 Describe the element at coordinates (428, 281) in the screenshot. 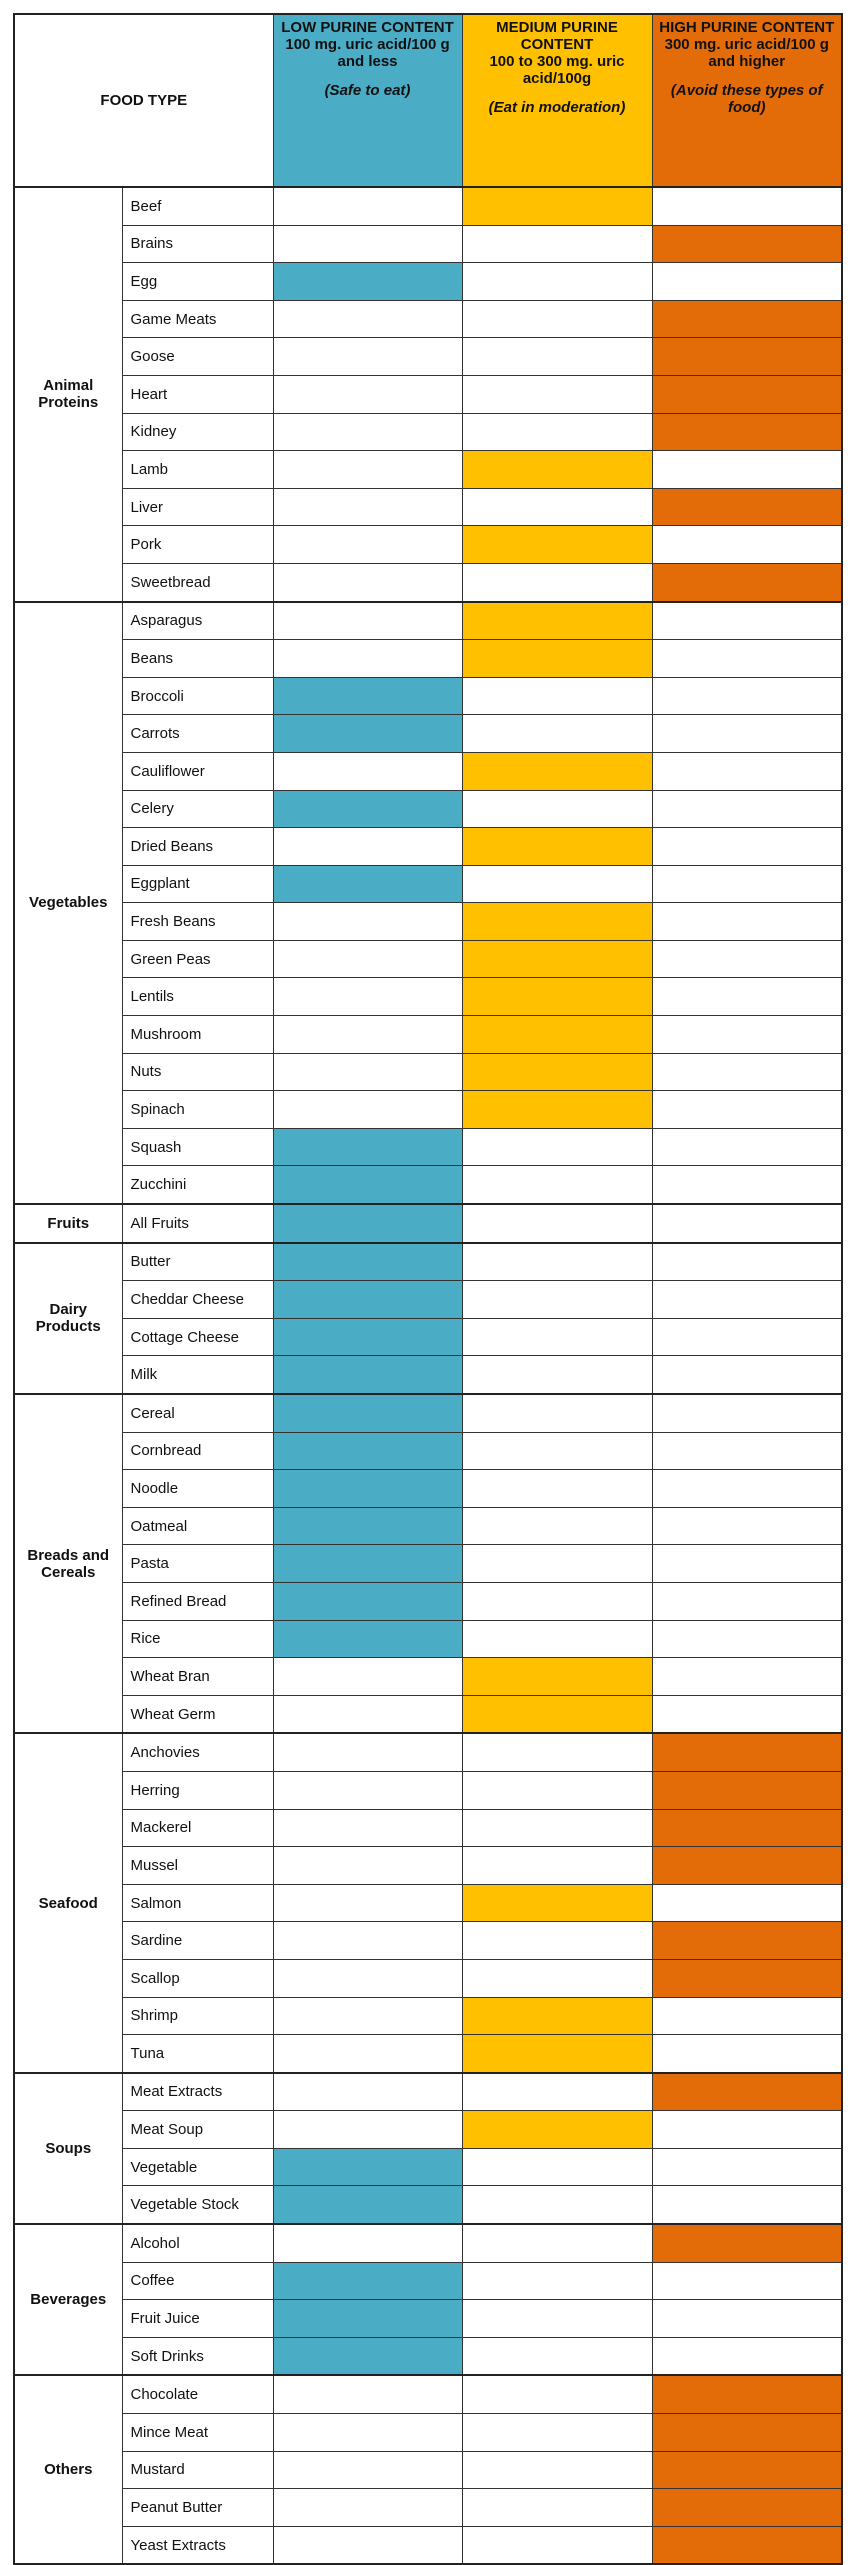

I see `food-row: Egg` at that location.